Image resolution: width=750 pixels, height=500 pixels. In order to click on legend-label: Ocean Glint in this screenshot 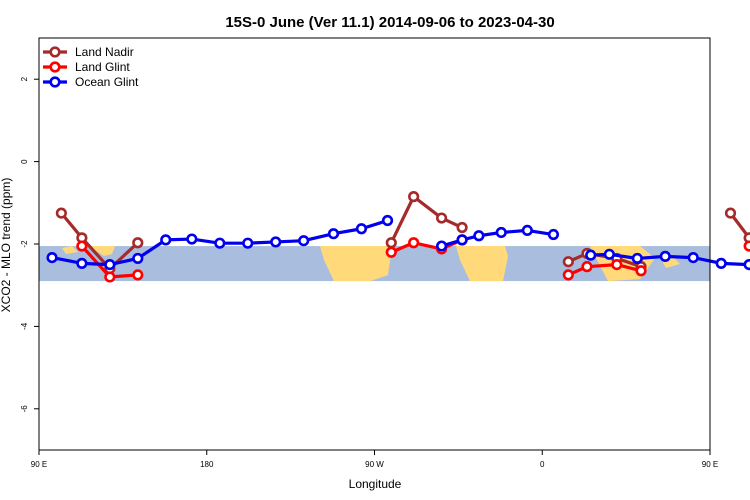, I will do `click(107, 82)`.